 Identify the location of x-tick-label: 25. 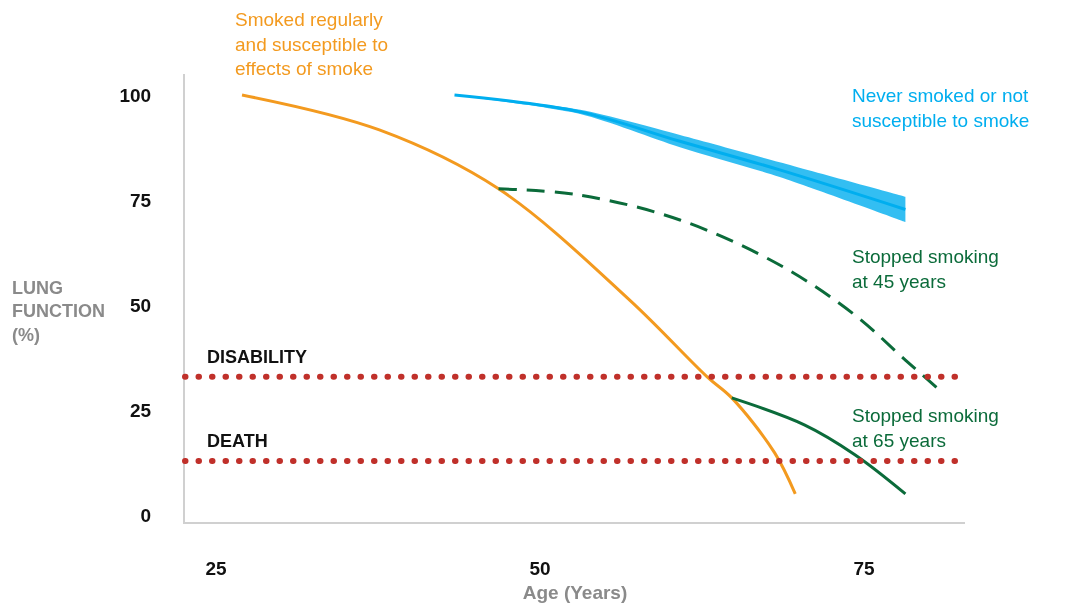
(216, 568).